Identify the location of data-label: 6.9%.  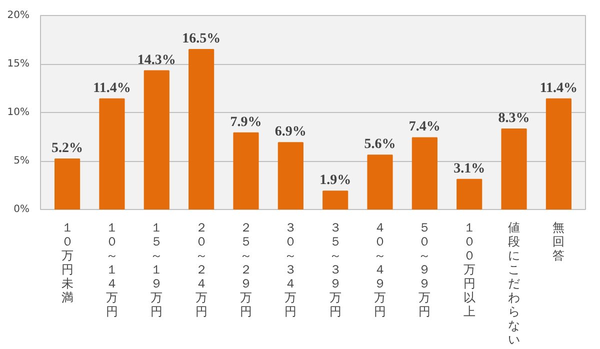
(290, 132).